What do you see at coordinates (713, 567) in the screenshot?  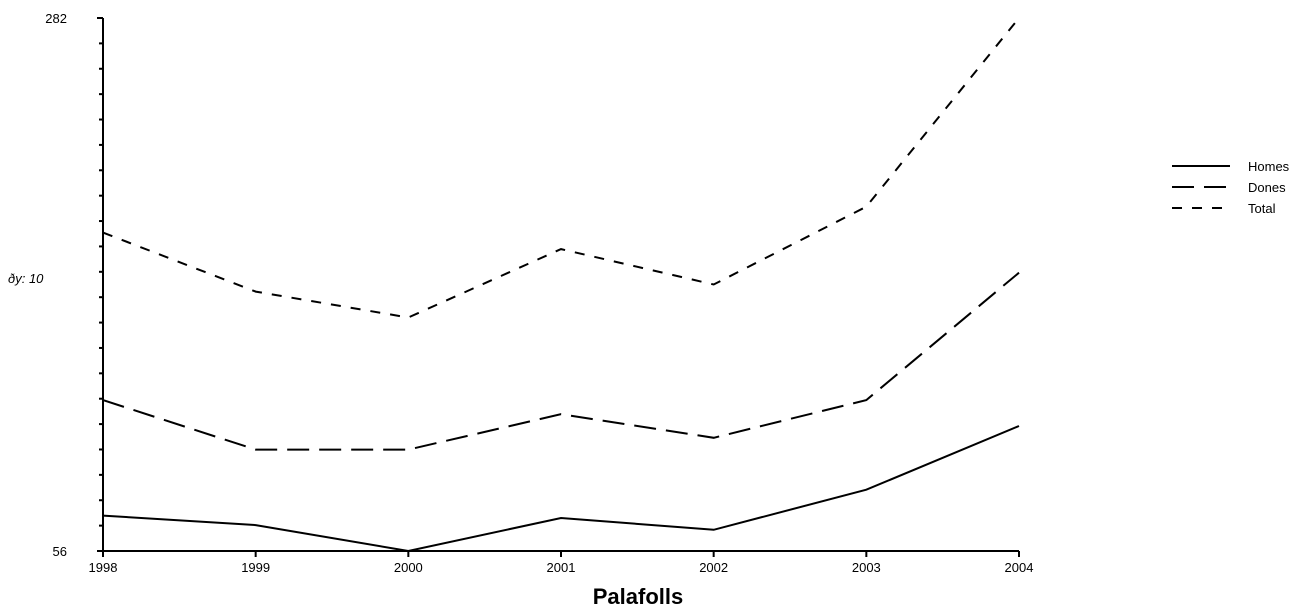 I see `x-tick-label: 2002` at bounding box center [713, 567].